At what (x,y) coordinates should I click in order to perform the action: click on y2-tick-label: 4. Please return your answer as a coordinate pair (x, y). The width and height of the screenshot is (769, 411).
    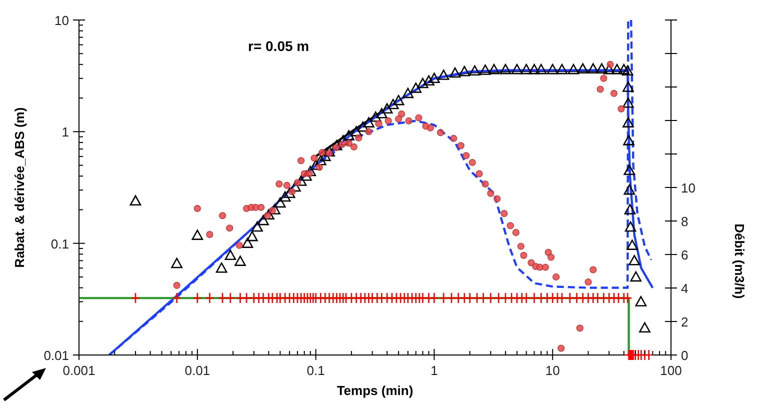
    Looking at the image, I should click on (684, 288).